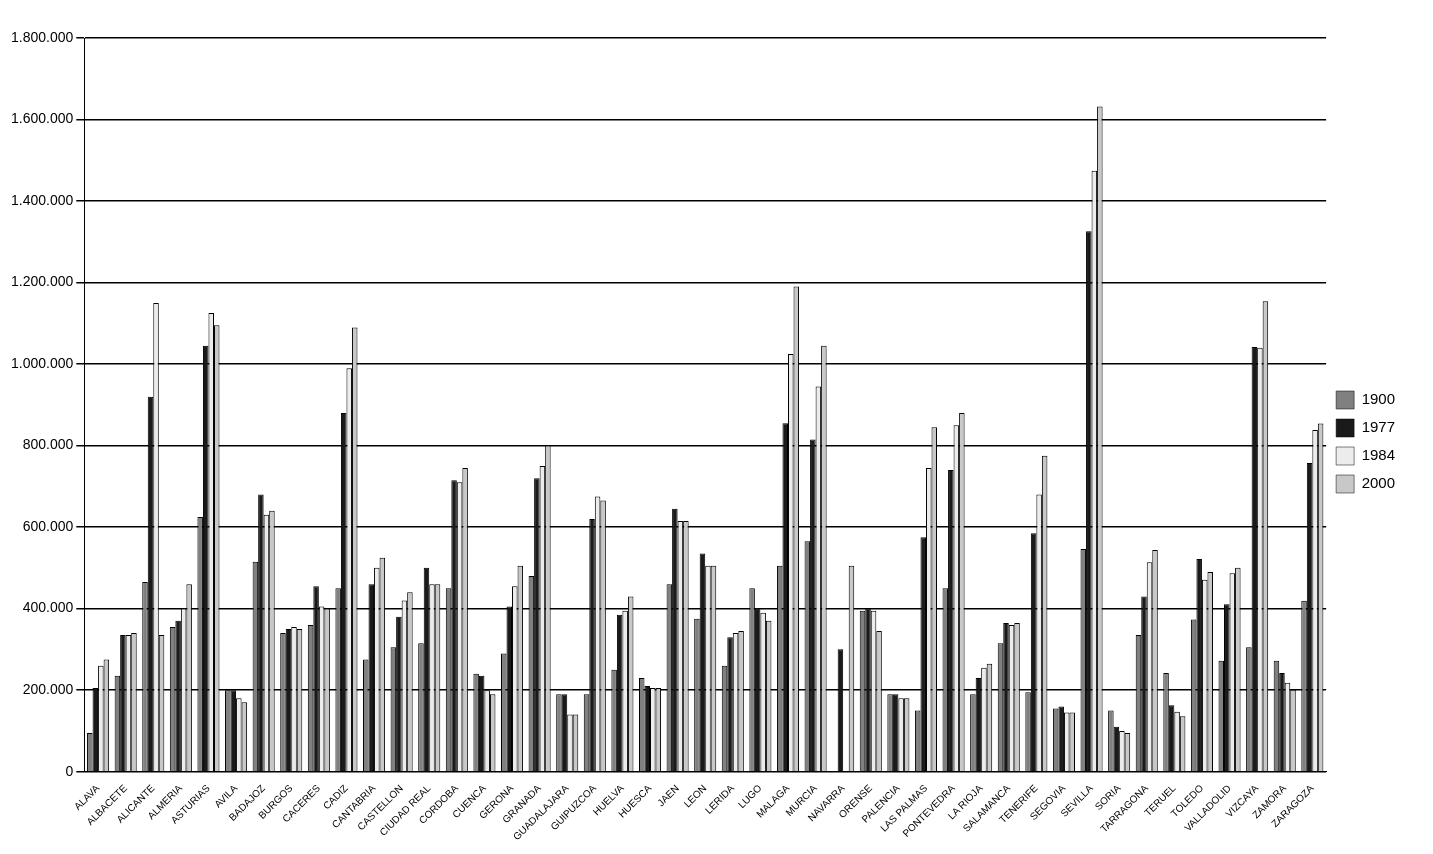 This screenshot has height=854, width=1433. Describe the element at coordinates (48, 525) in the screenshot. I see `y-tick-label: 600.000` at that location.